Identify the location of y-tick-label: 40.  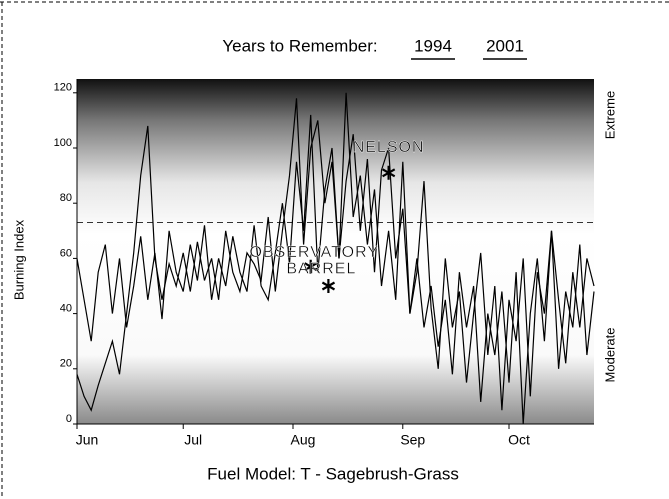
(66, 309).